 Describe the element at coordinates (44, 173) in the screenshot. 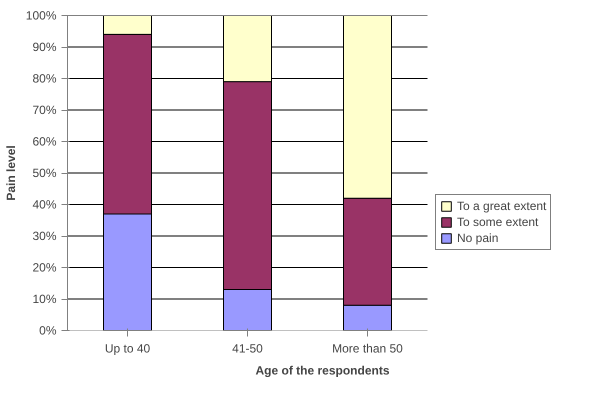

I see `y-tick-label: 50%` at that location.